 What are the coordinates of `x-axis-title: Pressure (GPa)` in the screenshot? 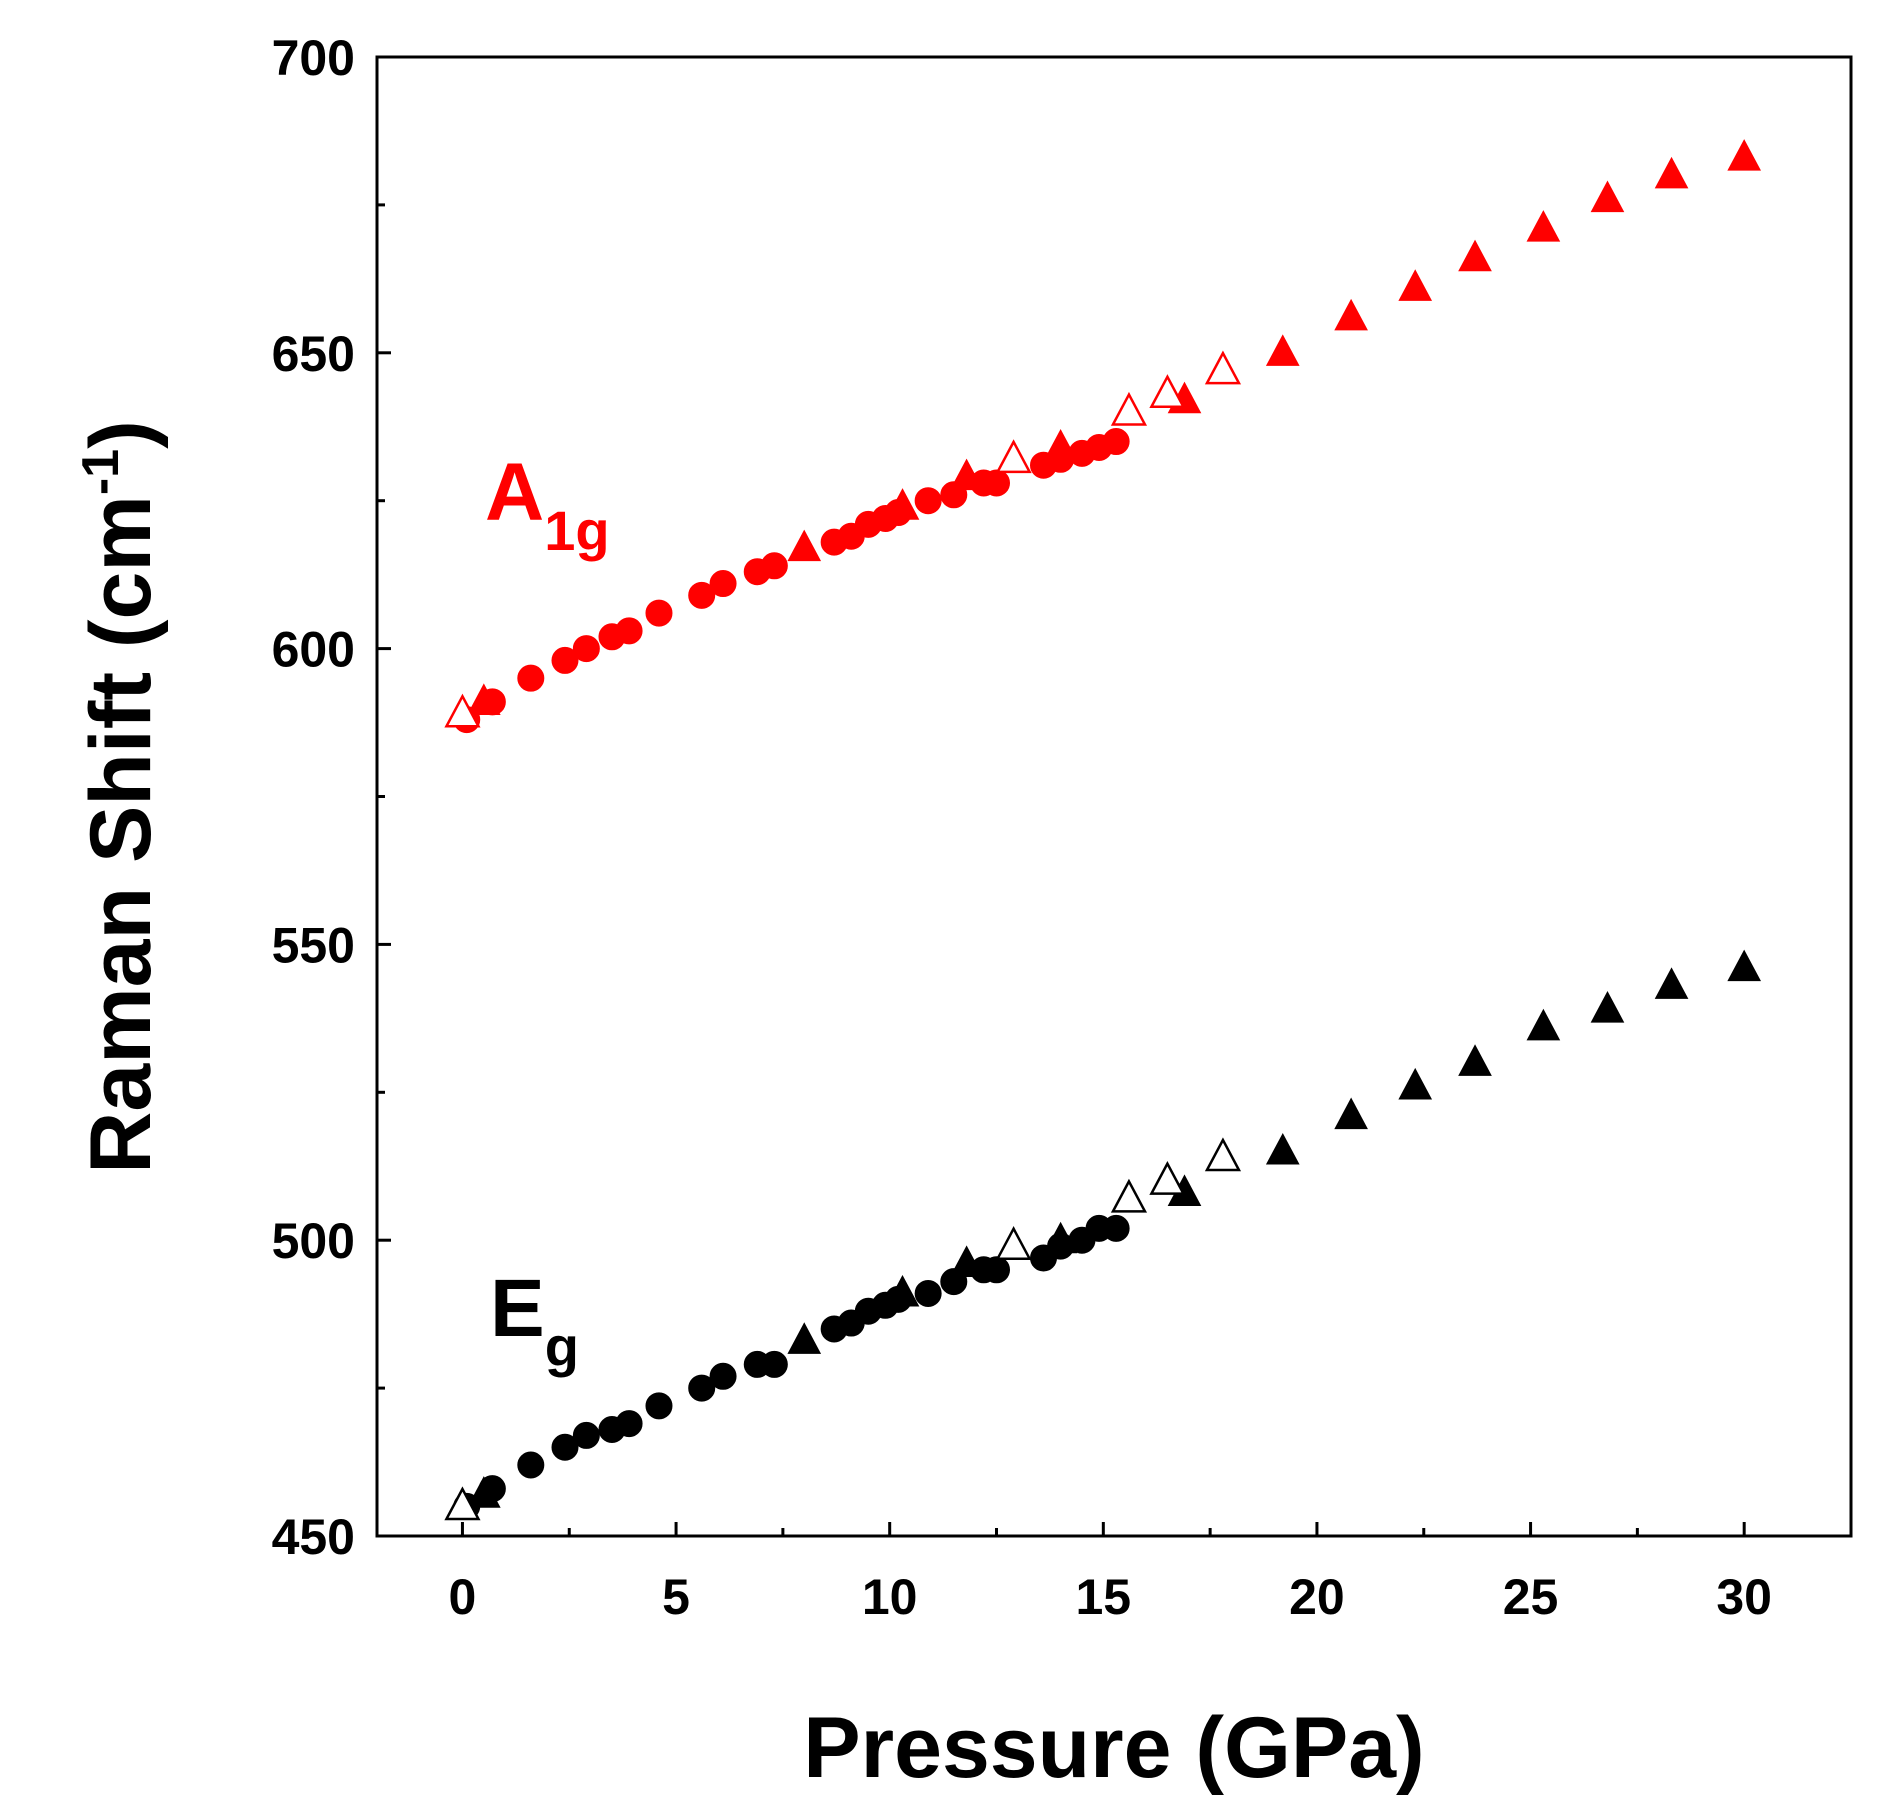 It's located at (1113, 1748).